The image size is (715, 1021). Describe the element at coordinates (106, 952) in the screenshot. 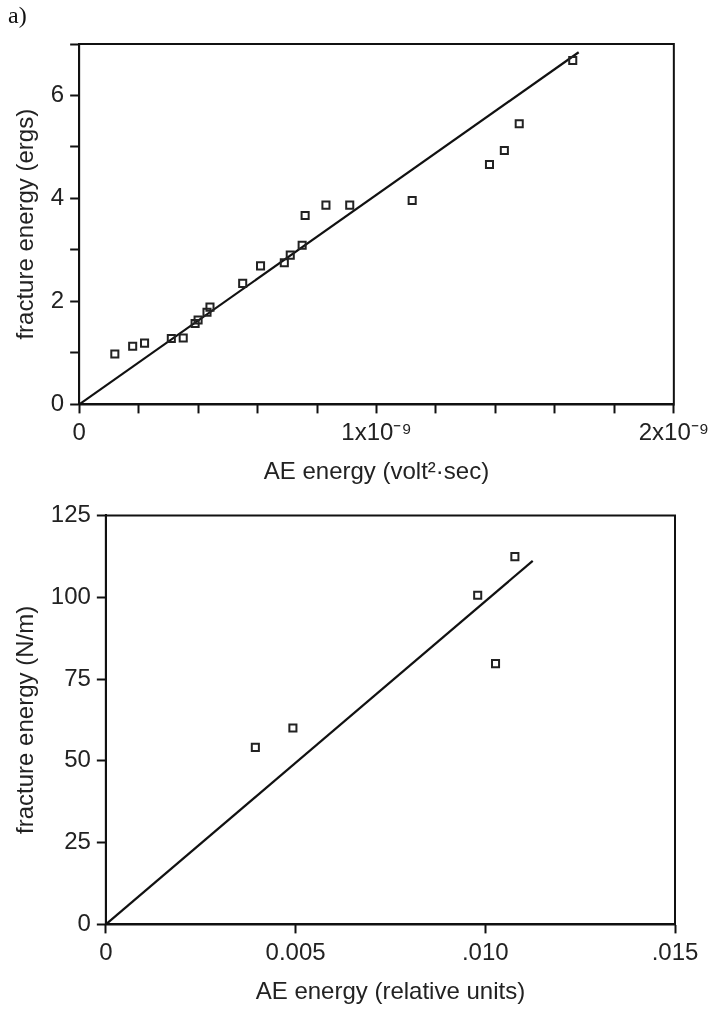

I see `x-tick-label: 0` at that location.